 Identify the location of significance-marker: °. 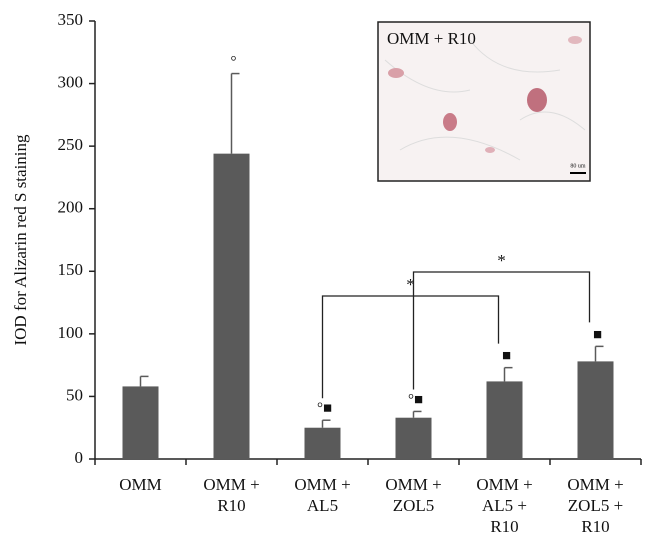
(234, 62).